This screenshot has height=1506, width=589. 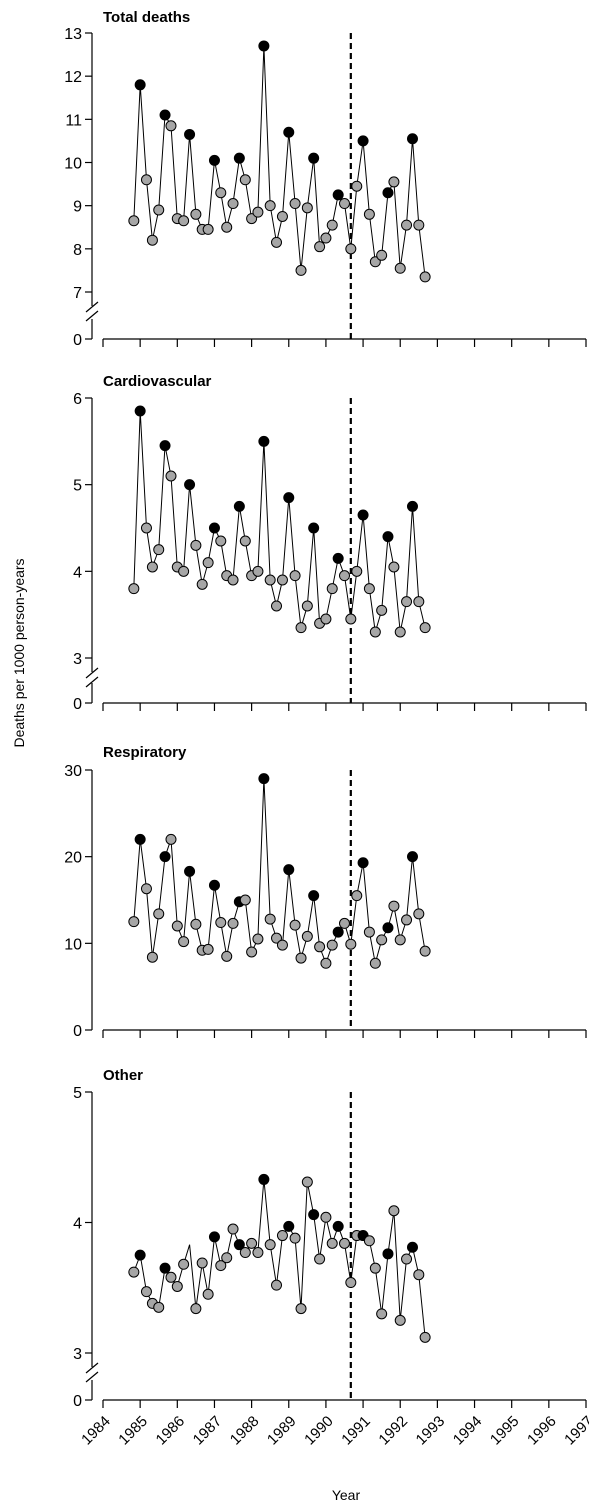 I want to click on y-tick-label: 20, so click(x=73, y=858).